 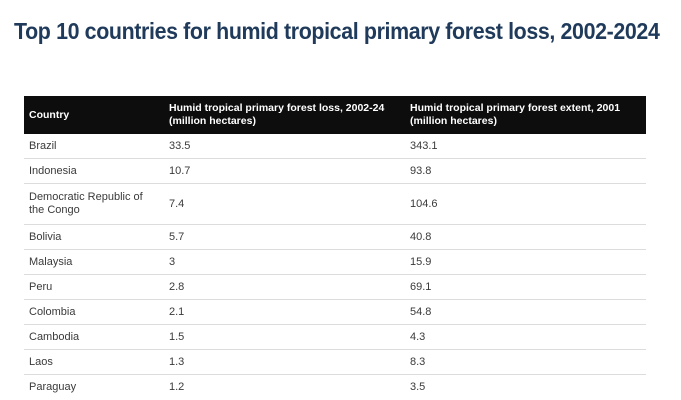 I want to click on table-row: Brazil 33.5 343.1, so click(x=335, y=146).